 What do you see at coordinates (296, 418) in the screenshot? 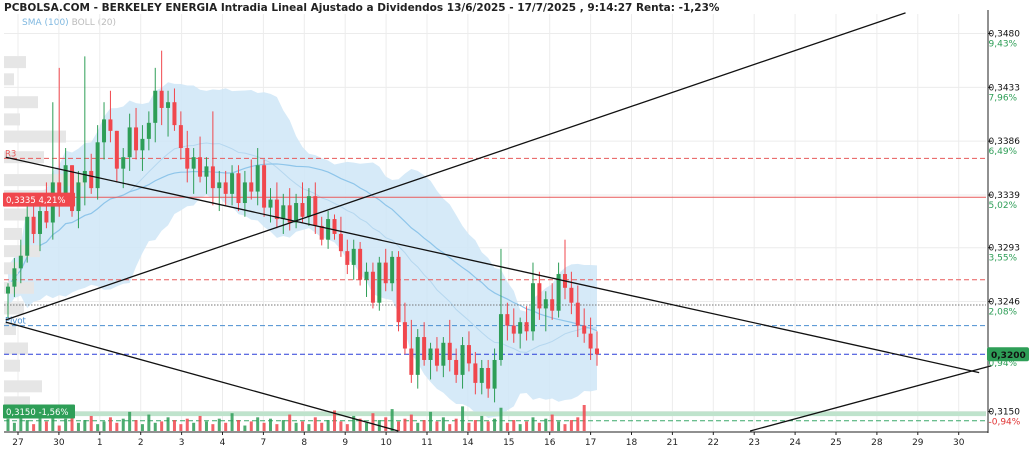
I see `volume-bars` at bounding box center [296, 418].